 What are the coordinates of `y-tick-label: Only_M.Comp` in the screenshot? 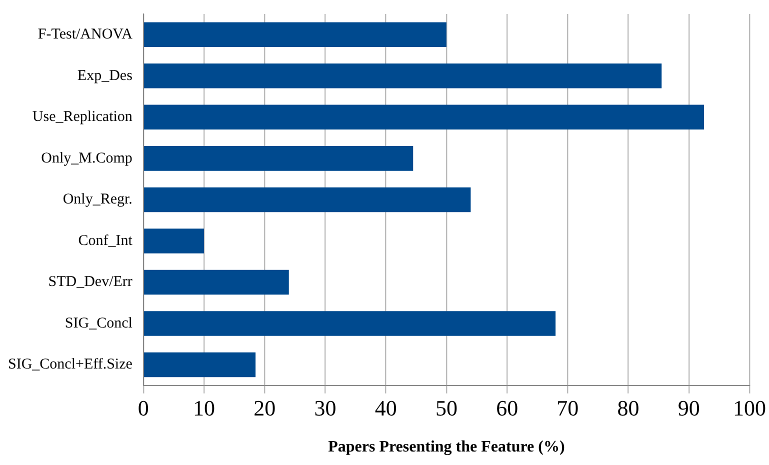 It's located at (86, 158).